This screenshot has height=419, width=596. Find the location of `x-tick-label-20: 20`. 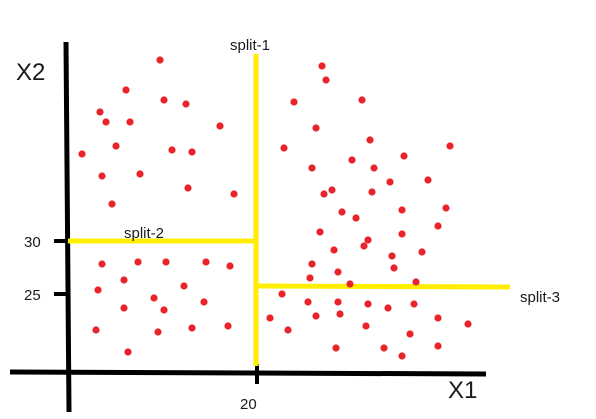

x-tick-label-20: 20 is located at coordinates (248, 404).